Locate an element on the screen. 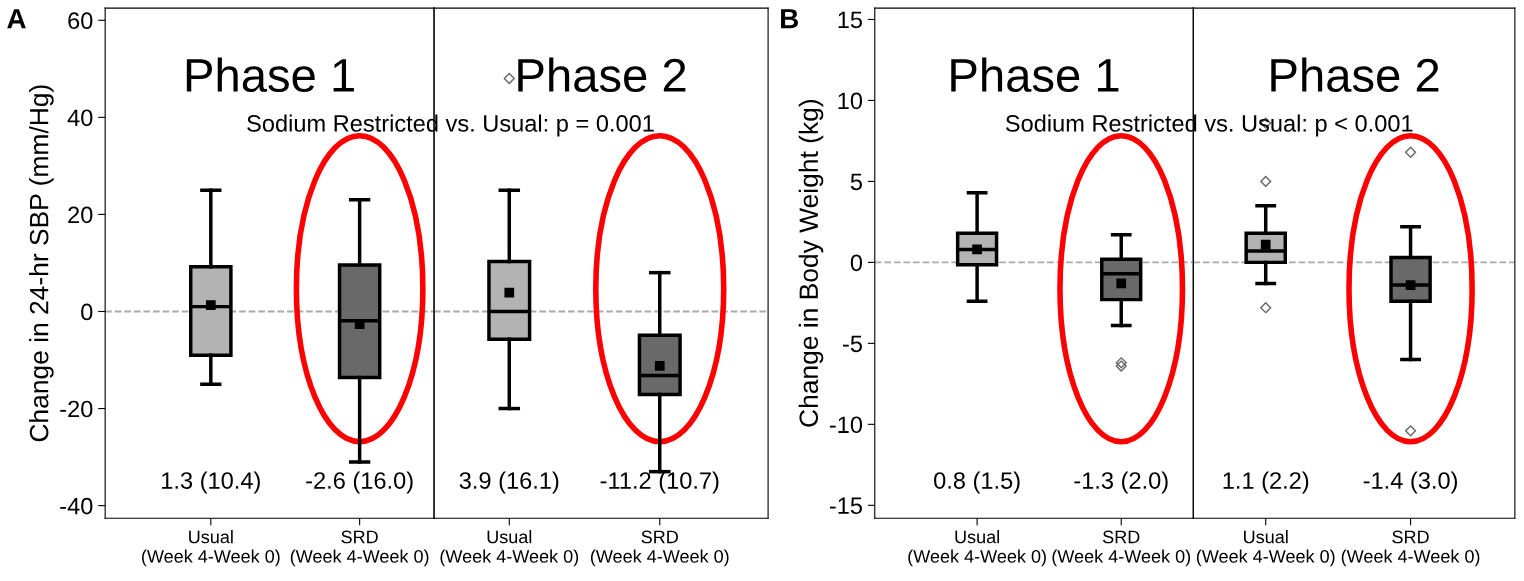 The height and width of the screenshot is (581, 1524). text: B is located at coordinates (790, 19).